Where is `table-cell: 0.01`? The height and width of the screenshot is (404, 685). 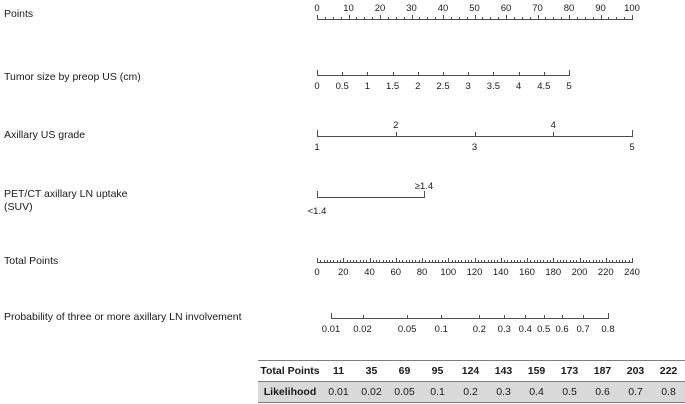 table-cell: 0.01 is located at coordinates (338, 392).